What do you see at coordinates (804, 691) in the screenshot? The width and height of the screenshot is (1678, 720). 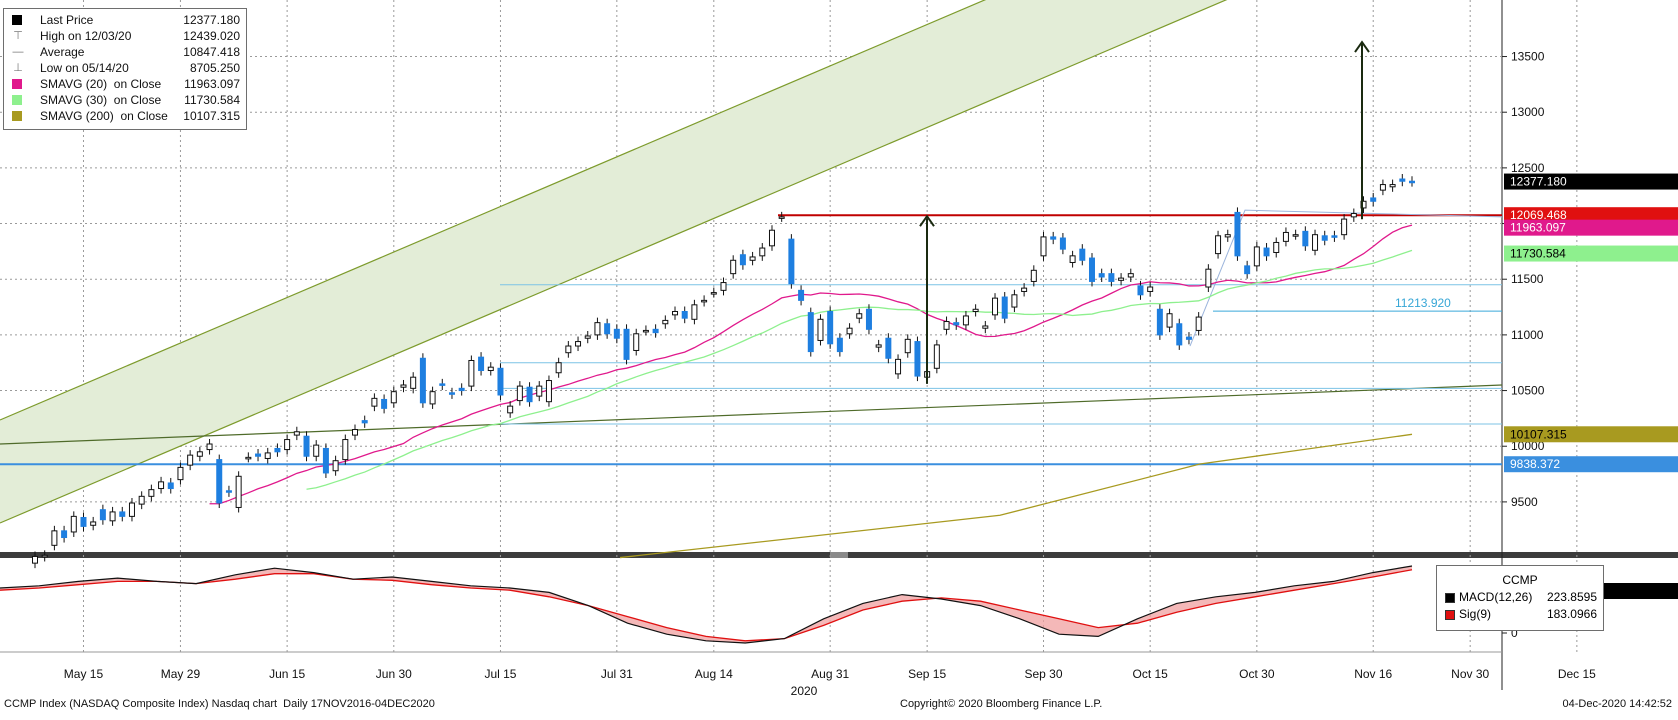 I see `year-label: 2020` at bounding box center [804, 691].